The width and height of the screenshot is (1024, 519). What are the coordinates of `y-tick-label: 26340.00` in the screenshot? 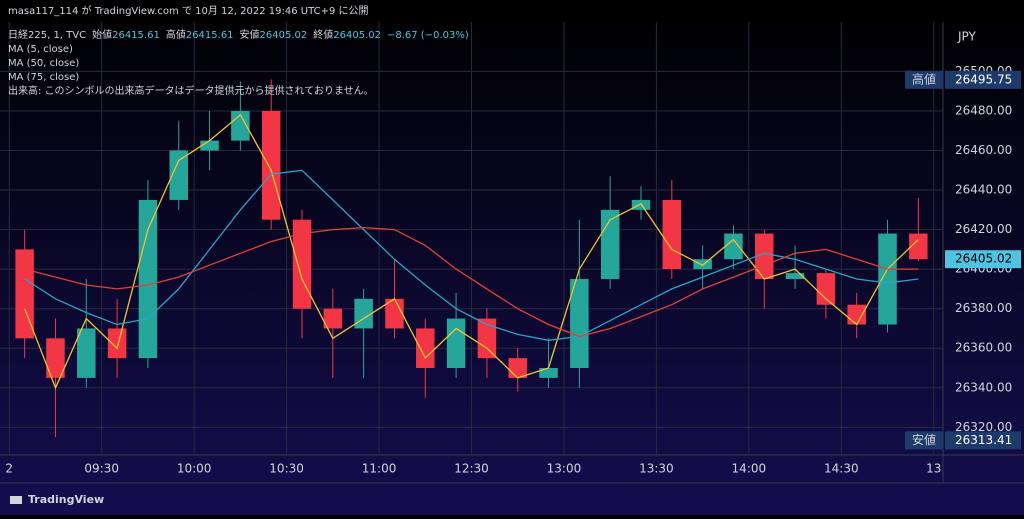 It's located at (983, 387).